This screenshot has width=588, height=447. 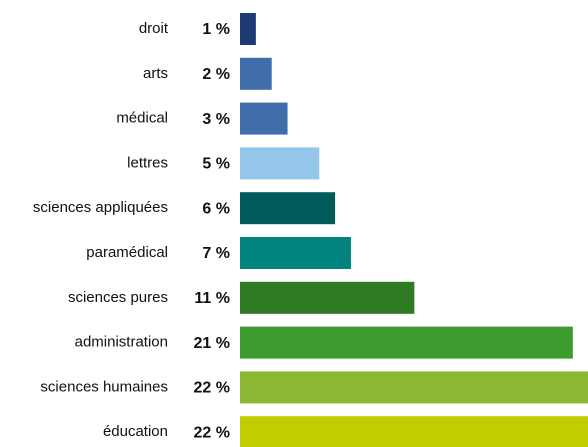 I want to click on value-label: 1 %, so click(x=216, y=29).